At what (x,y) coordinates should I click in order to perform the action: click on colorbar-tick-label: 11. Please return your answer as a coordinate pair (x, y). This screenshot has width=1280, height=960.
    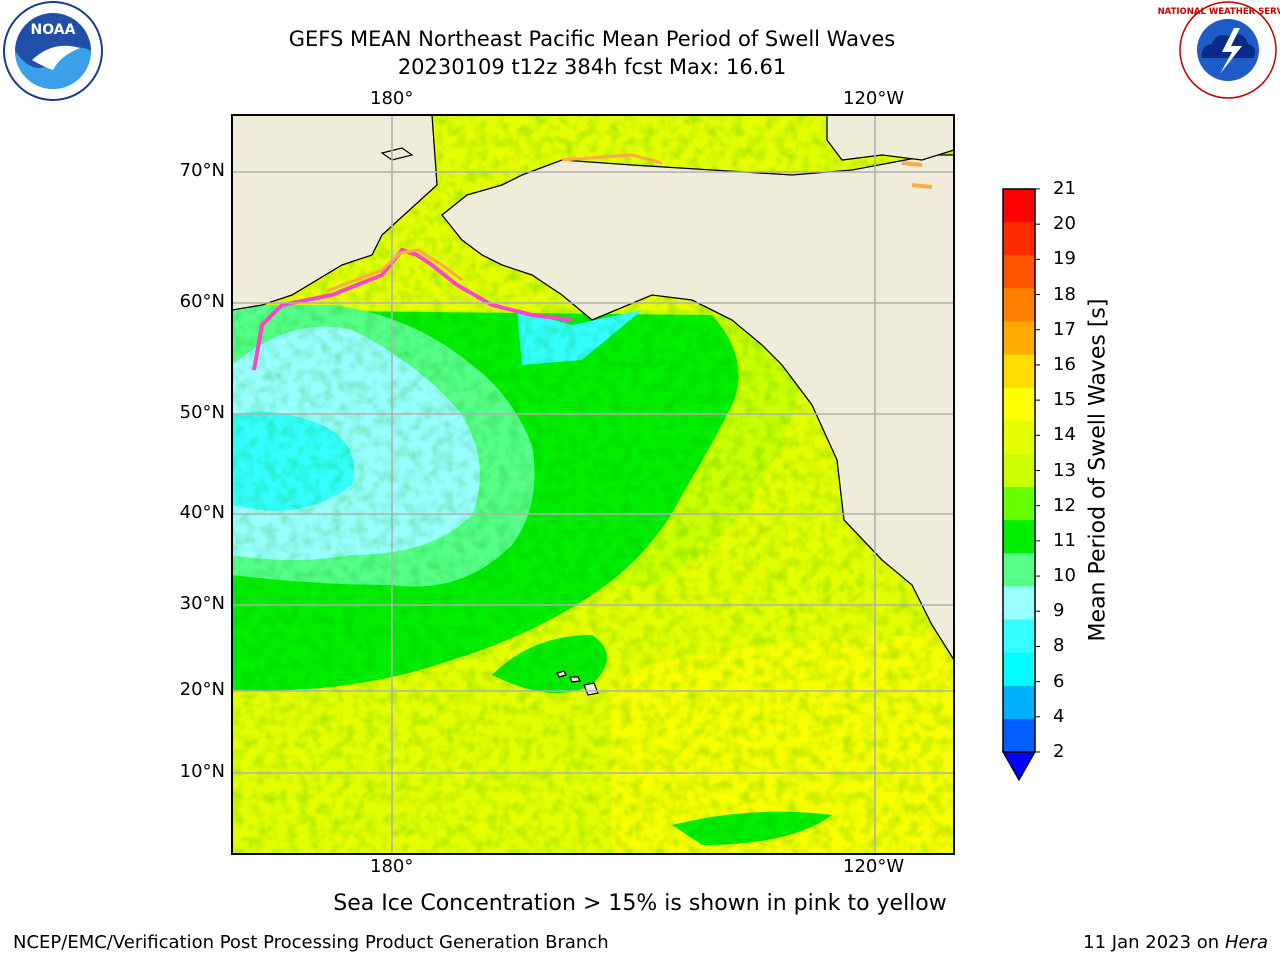
    Looking at the image, I should click on (1064, 540).